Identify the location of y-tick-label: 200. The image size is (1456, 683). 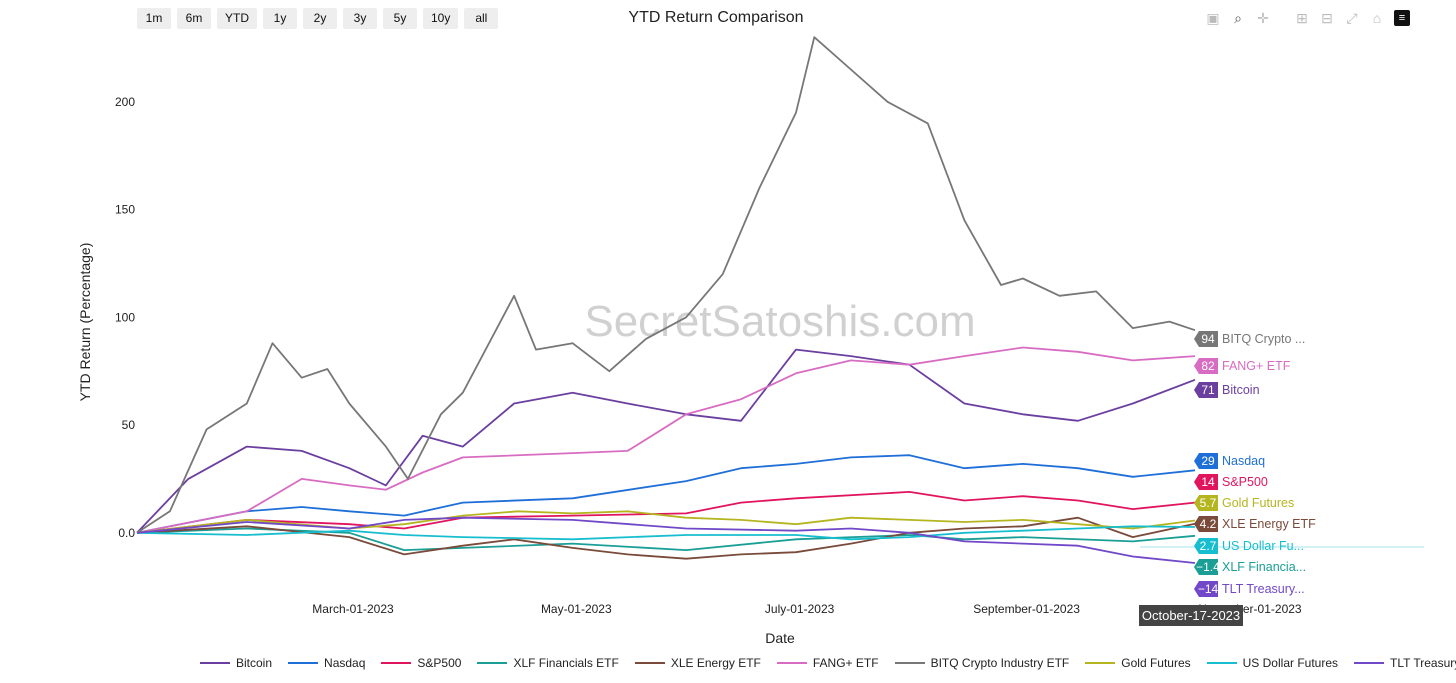
(125, 102).